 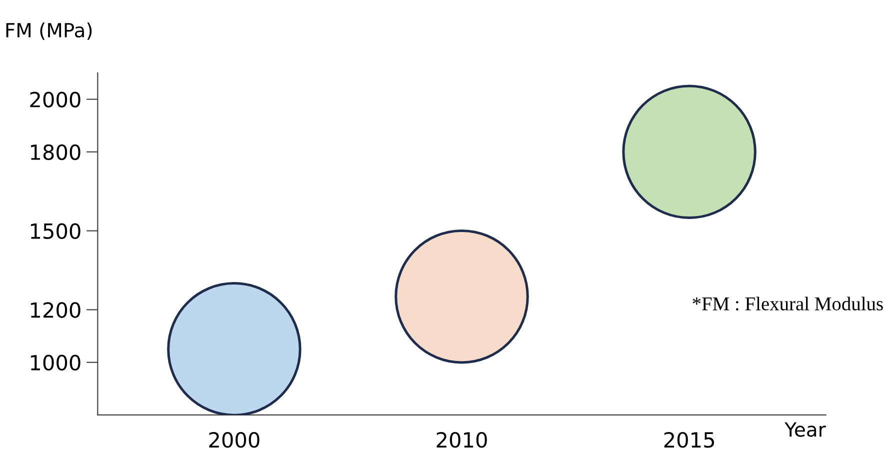 What do you see at coordinates (55, 310) in the screenshot?
I see `y-tick-label: 1200` at bounding box center [55, 310].